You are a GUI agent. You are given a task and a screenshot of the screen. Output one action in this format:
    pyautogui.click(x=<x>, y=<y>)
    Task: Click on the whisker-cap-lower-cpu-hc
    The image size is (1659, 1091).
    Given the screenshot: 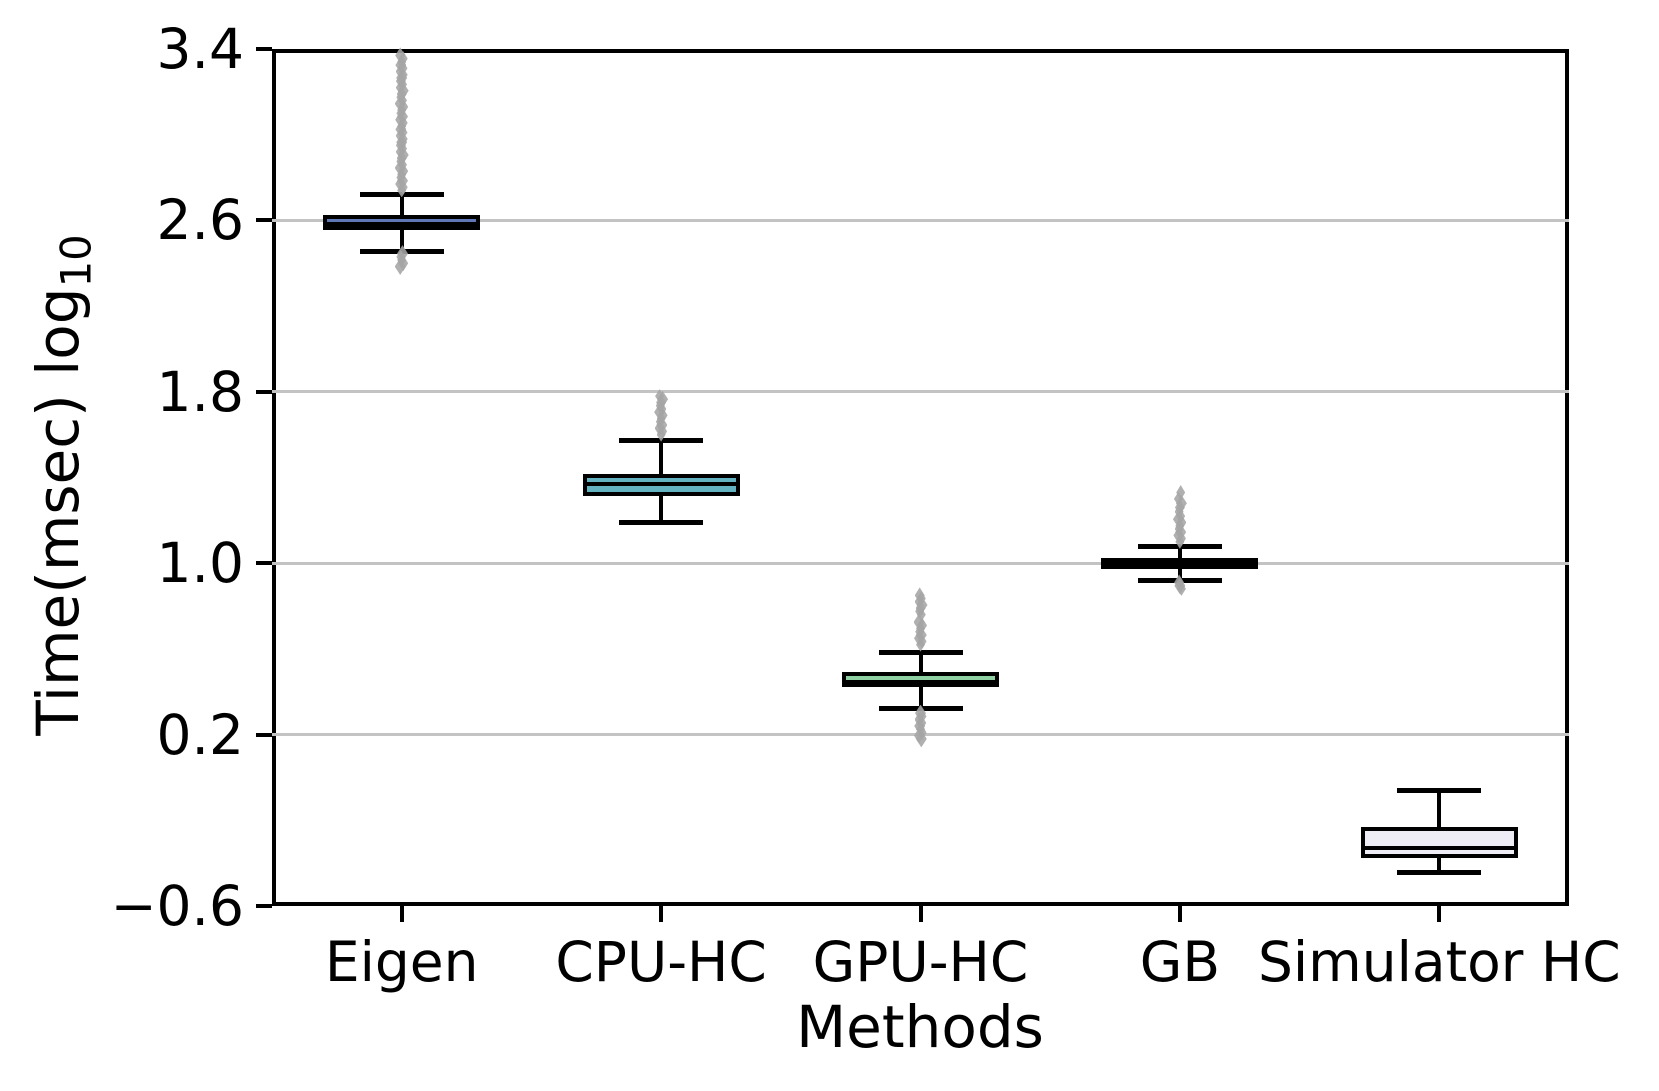 What is the action you would take?
    pyautogui.click(x=661, y=522)
    